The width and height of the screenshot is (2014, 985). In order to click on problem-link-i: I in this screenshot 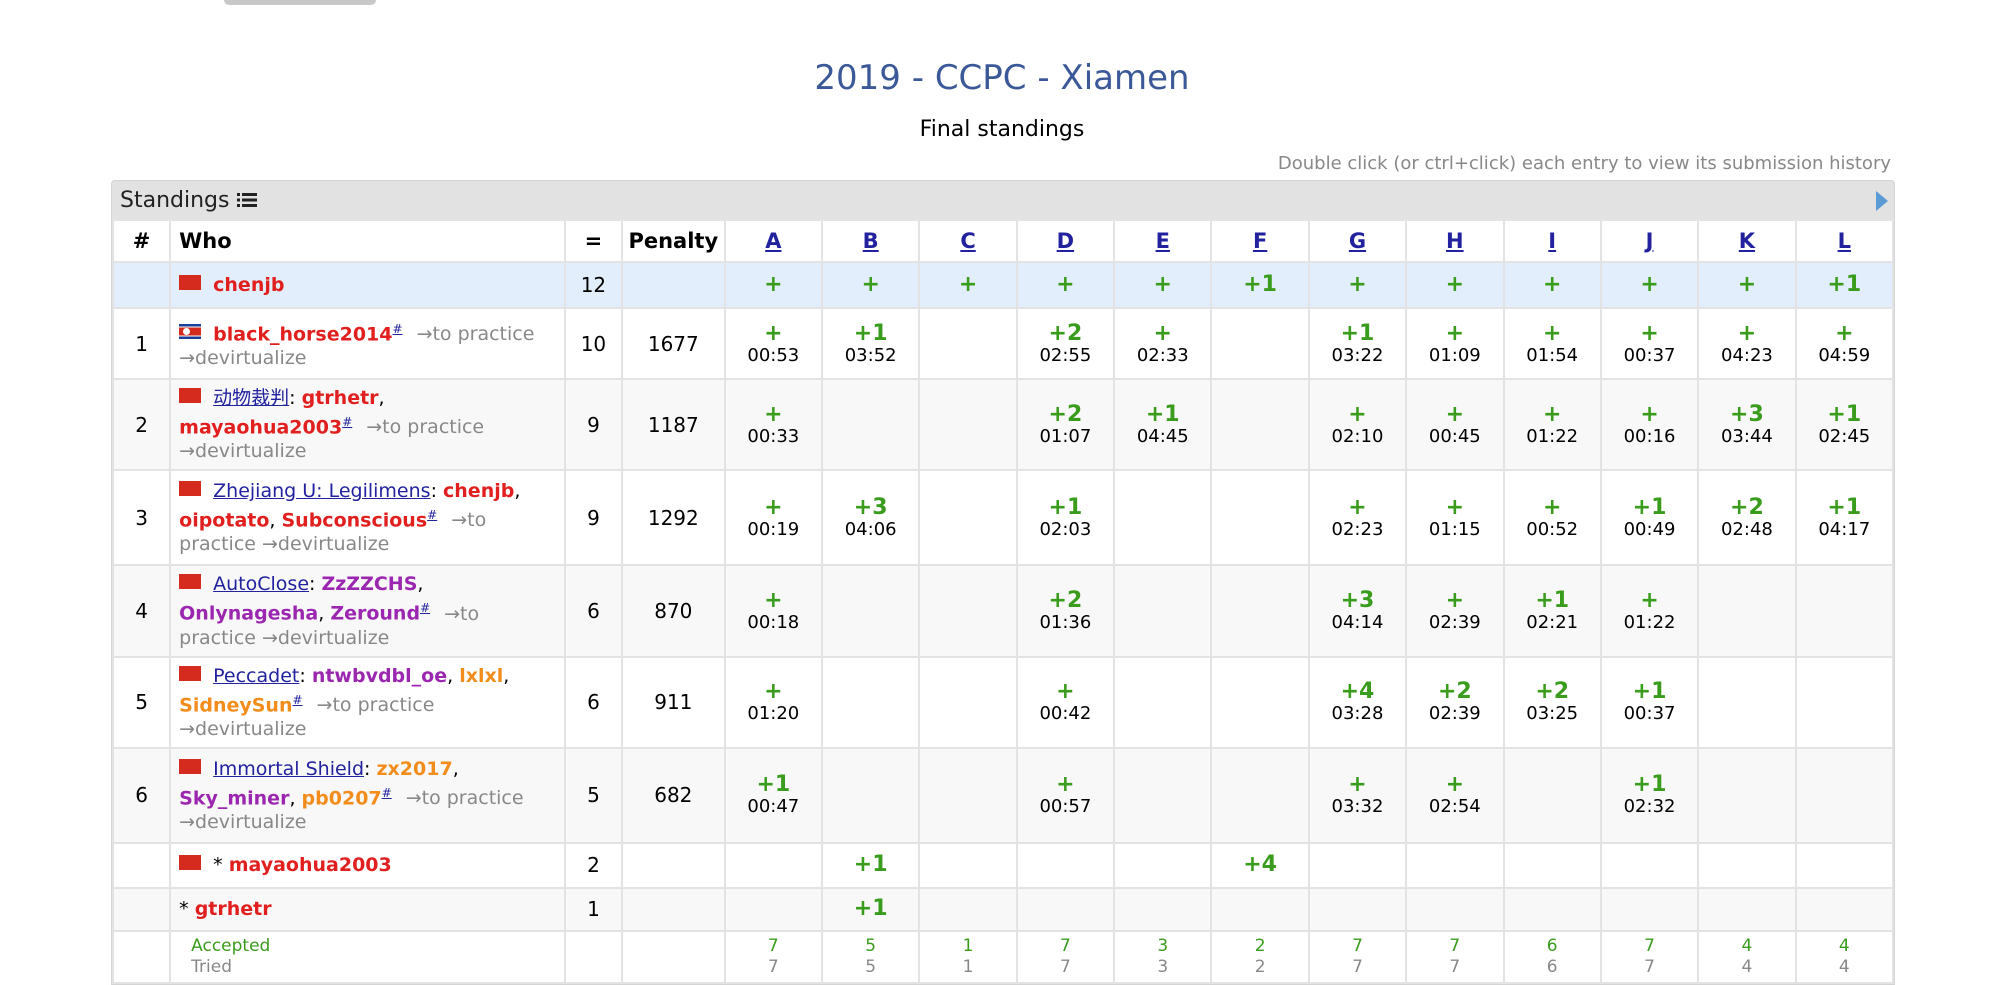, I will do `click(1552, 241)`.